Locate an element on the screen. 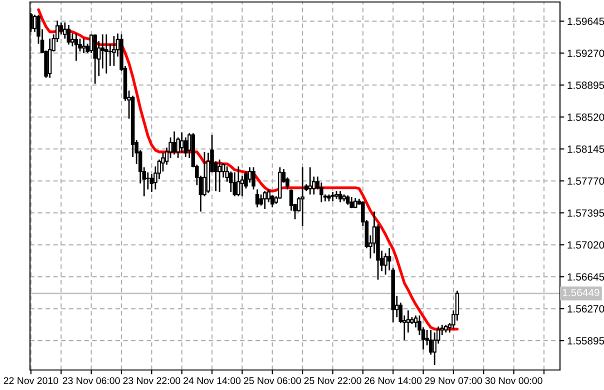 The height and width of the screenshot is (390, 604). y-tick-label: 1.57020 is located at coordinates (586, 245).